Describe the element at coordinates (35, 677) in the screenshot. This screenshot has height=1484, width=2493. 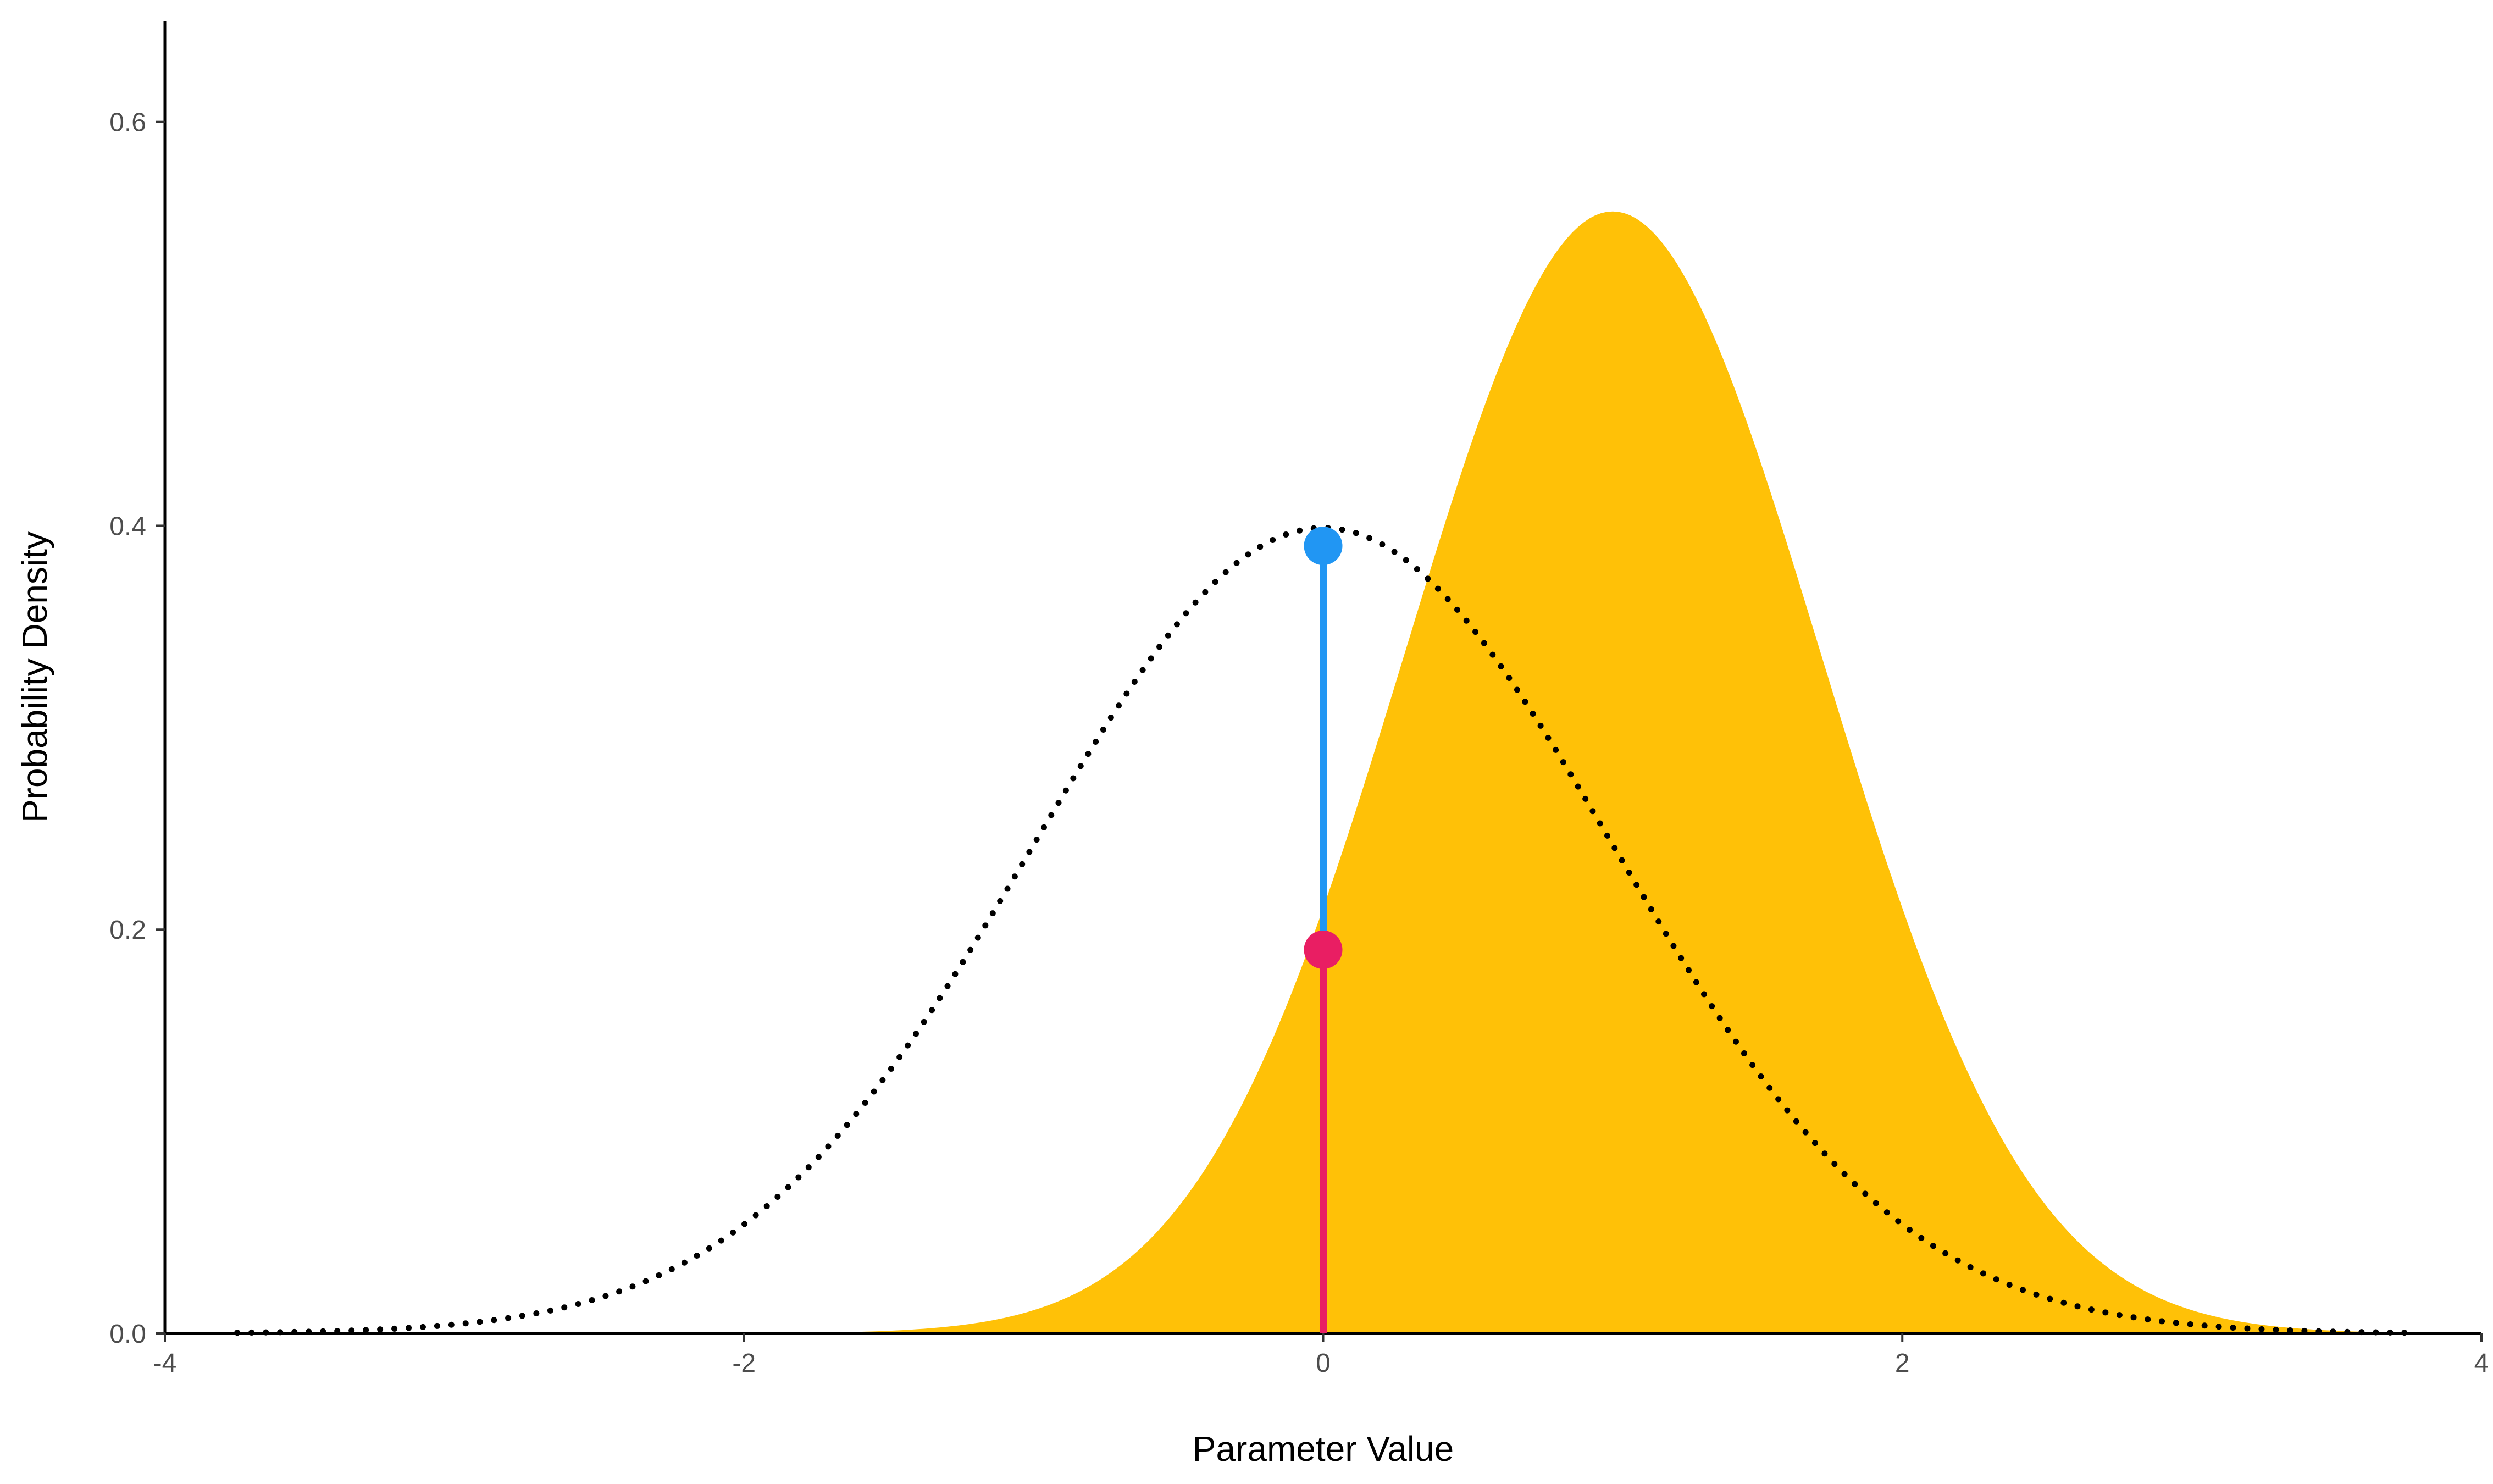
I see `y-axis-title: Probability Density` at that location.